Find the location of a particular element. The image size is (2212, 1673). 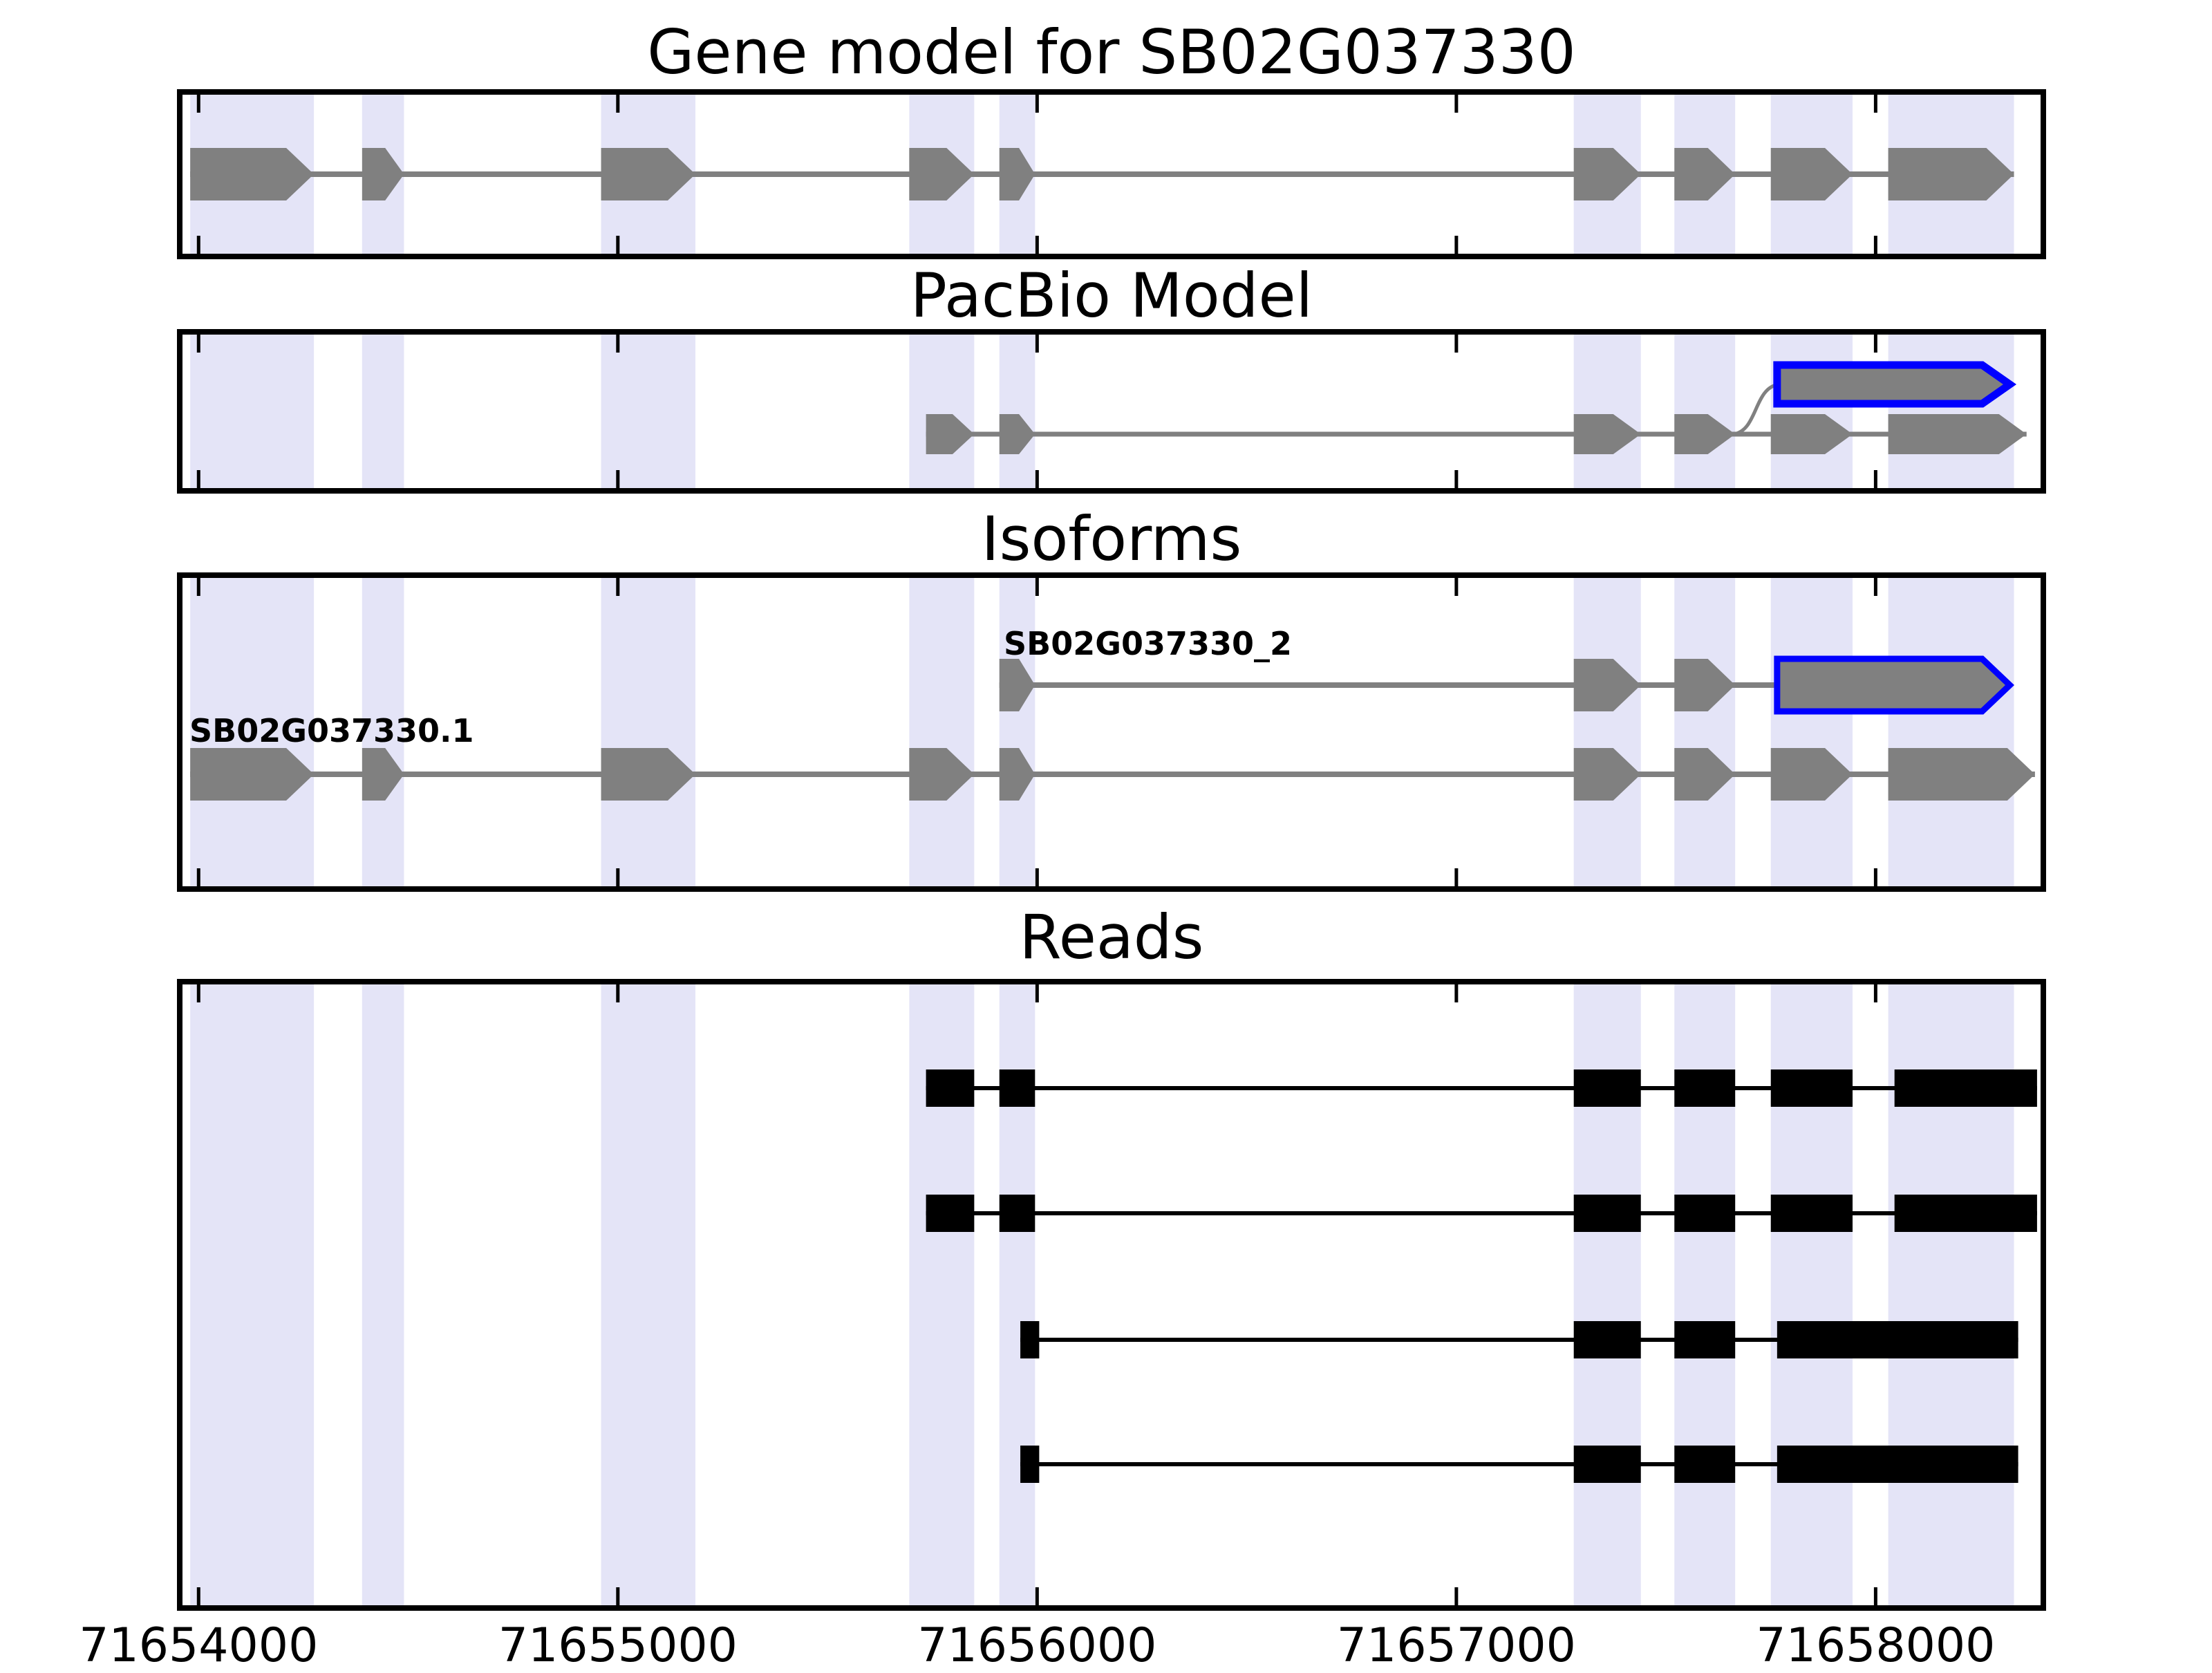

isoforms-track is located at coordinates (1112, 728).